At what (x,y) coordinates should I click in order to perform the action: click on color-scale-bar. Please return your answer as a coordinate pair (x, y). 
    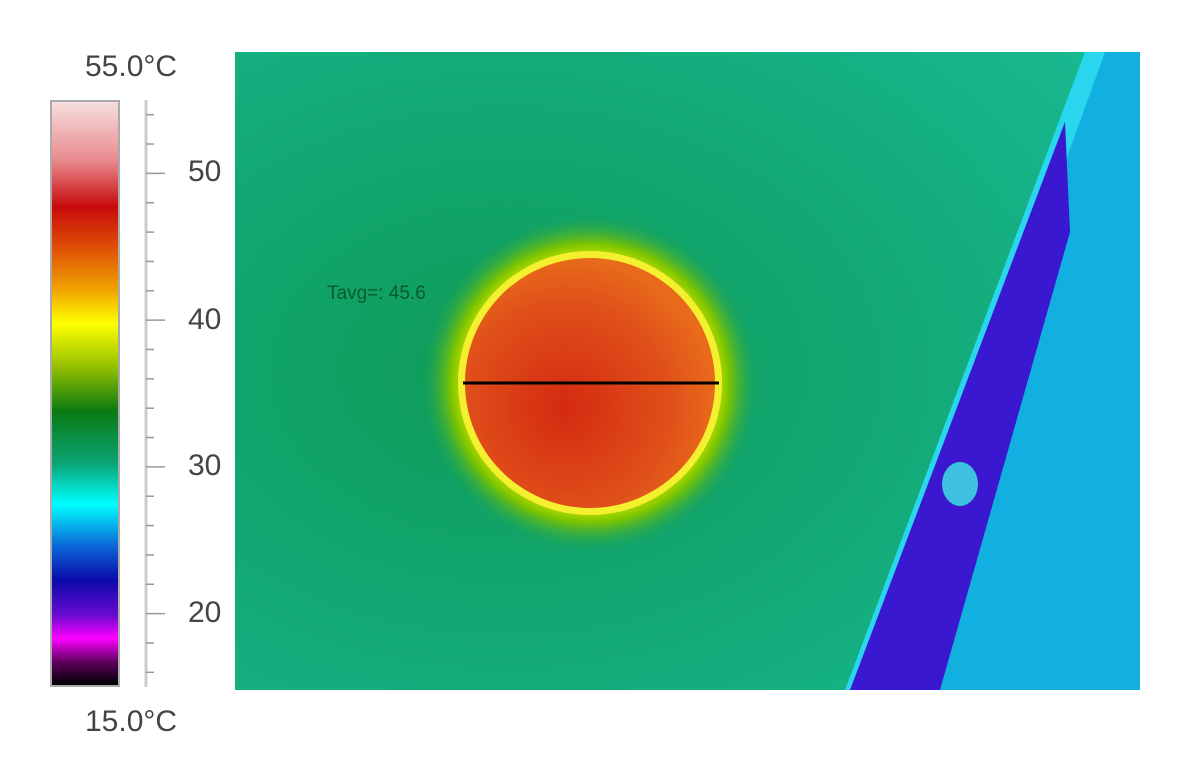
    Looking at the image, I should click on (85, 393).